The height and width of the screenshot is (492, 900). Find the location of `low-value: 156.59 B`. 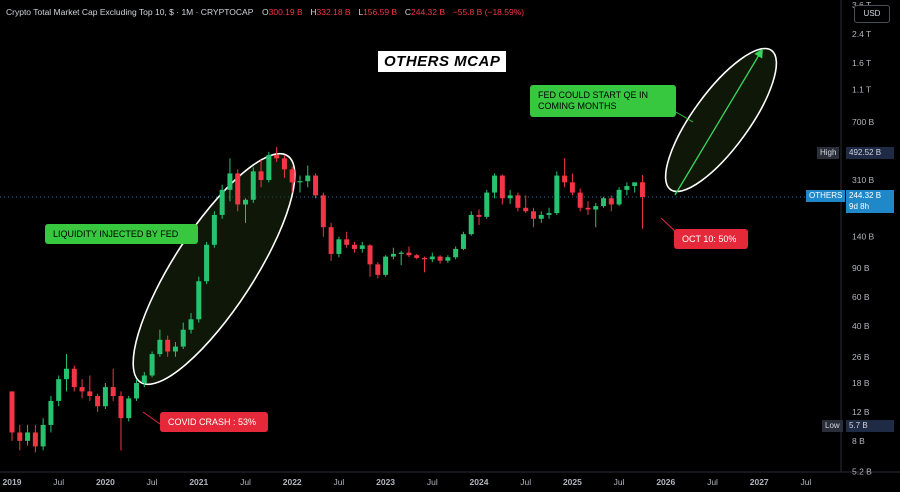

low-value: 156.59 B is located at coordinates (380, 12).